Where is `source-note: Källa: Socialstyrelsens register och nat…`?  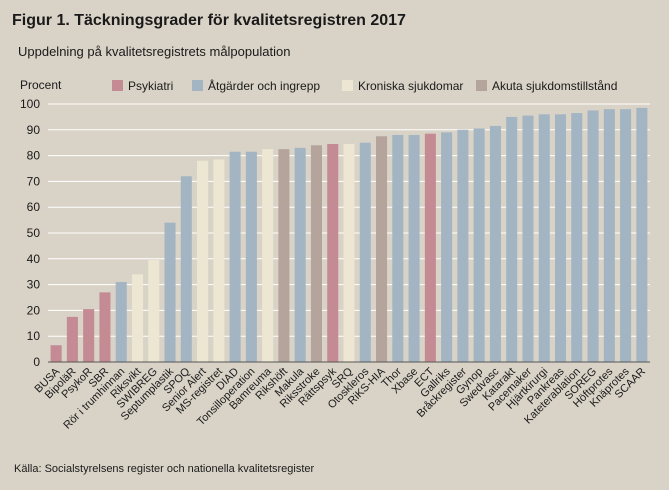
source-note: Källa: Socialstyrelsens register och nat… is located at coordinates (164, 469).